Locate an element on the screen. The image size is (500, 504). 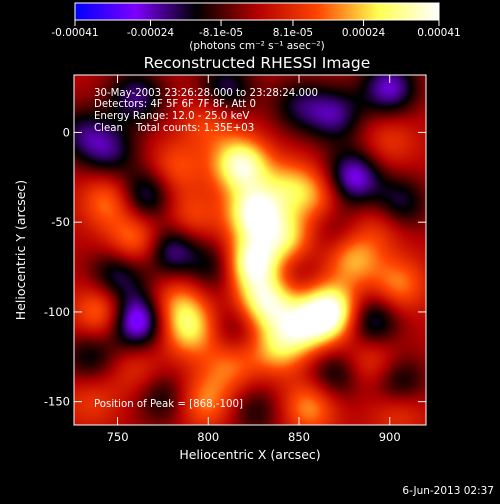
chart-title: Reconstructed RHESSI Image is located at coordinates (257, 63).